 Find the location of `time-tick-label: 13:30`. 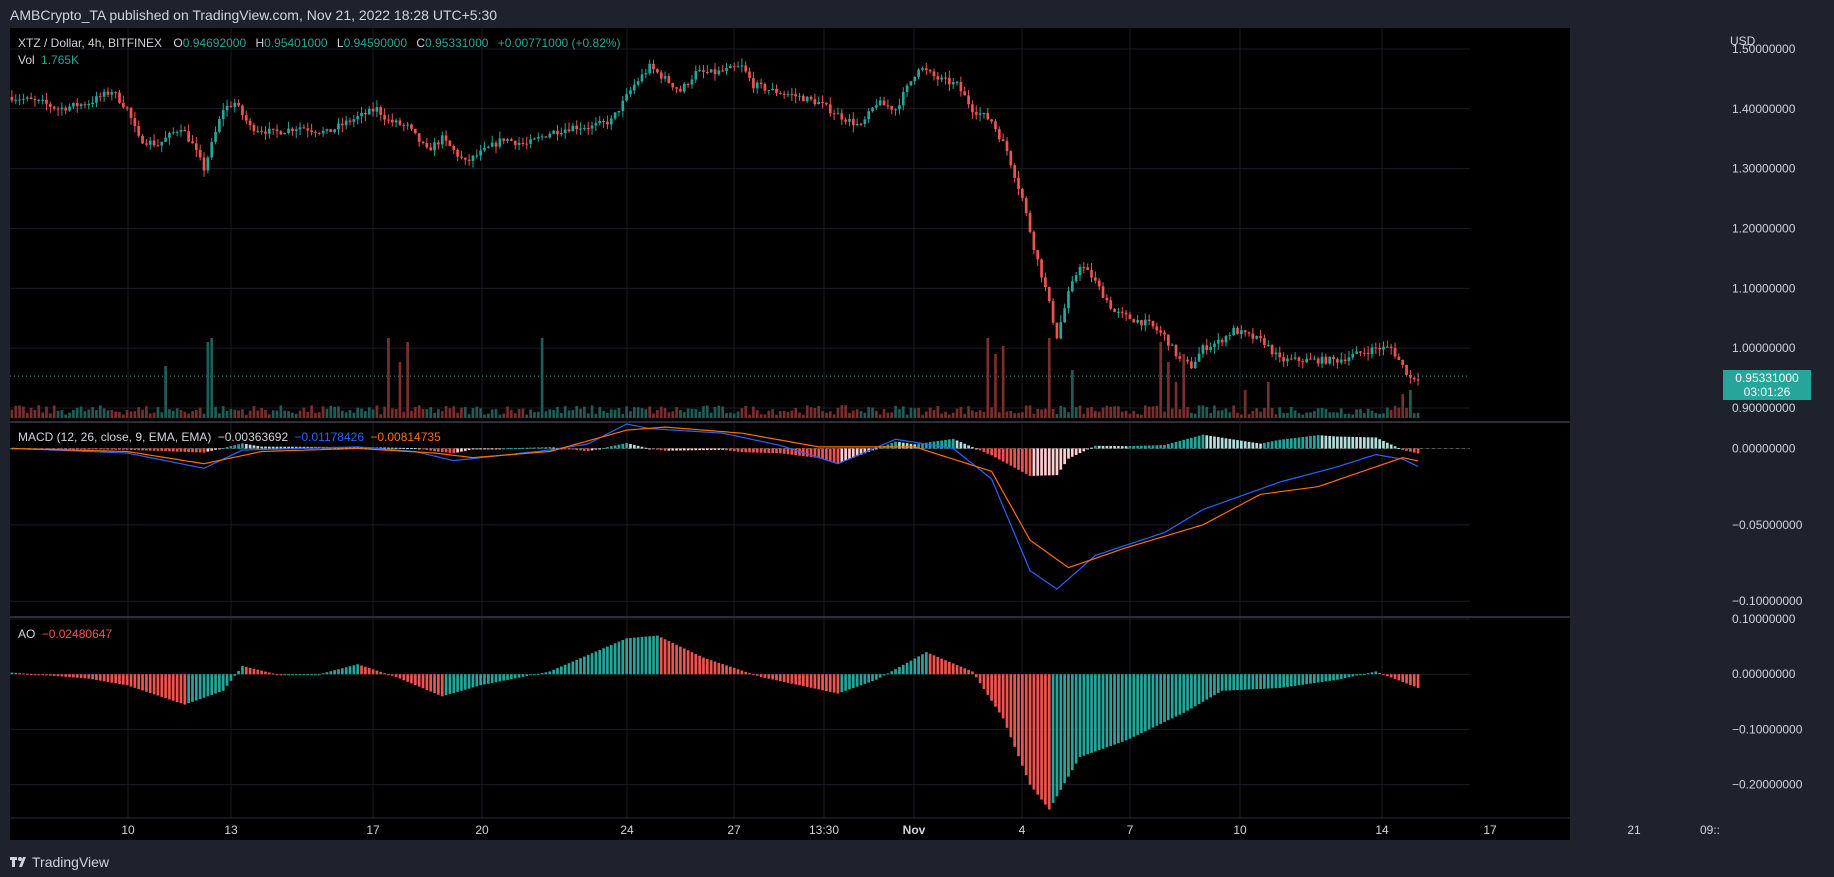

time-tick-label: 13:30 is located at coordinates (824, 830).